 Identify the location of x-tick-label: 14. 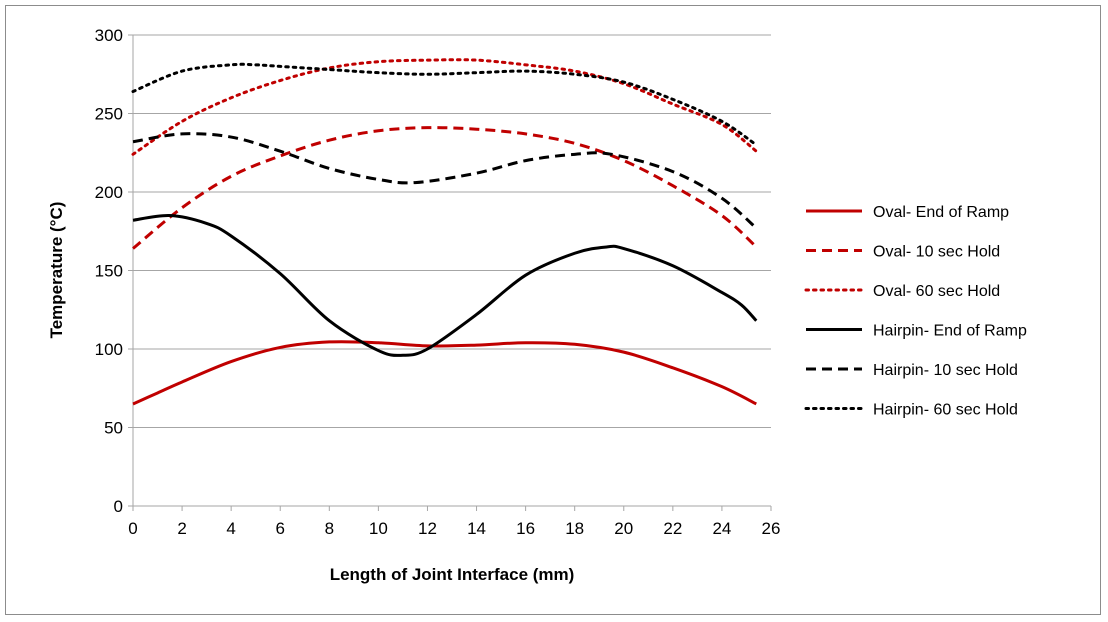
(476, 528).